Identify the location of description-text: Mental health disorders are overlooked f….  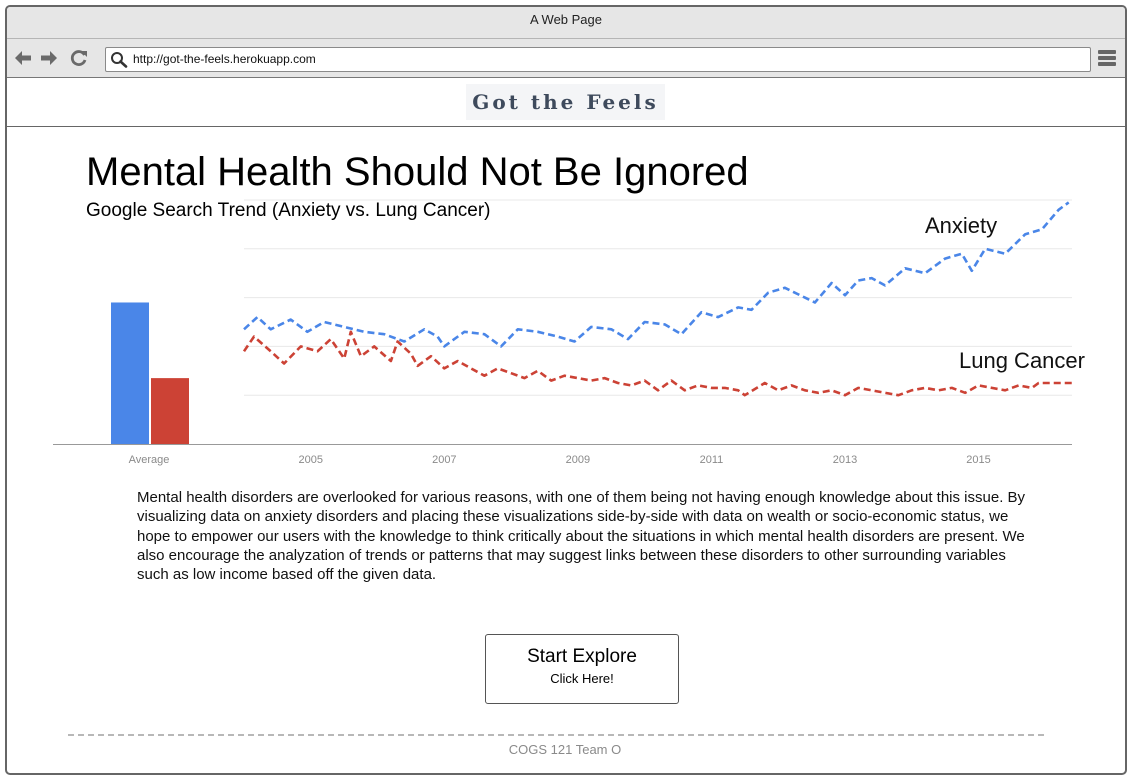
(581, 536).